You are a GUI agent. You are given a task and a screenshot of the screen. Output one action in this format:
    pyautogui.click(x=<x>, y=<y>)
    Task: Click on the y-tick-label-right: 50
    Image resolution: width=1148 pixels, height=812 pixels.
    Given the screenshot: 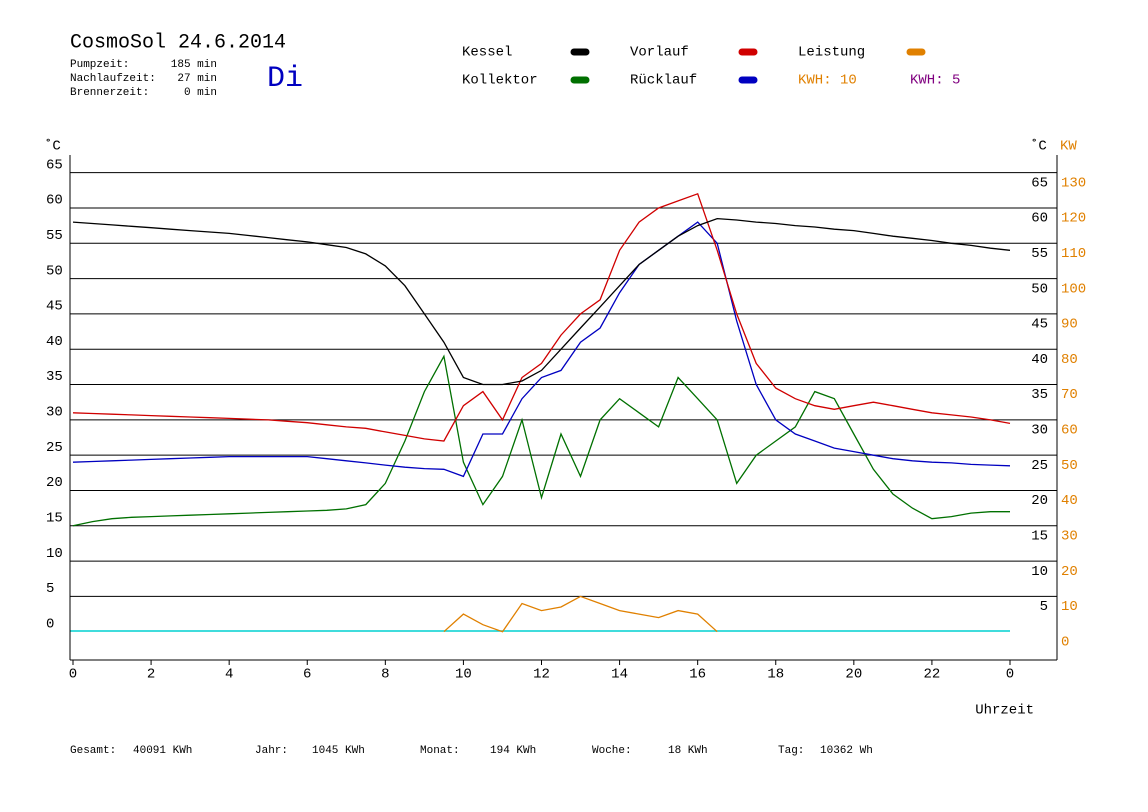 What is the action you would take?
    pyautogui.click(x=1039, y=289)
    